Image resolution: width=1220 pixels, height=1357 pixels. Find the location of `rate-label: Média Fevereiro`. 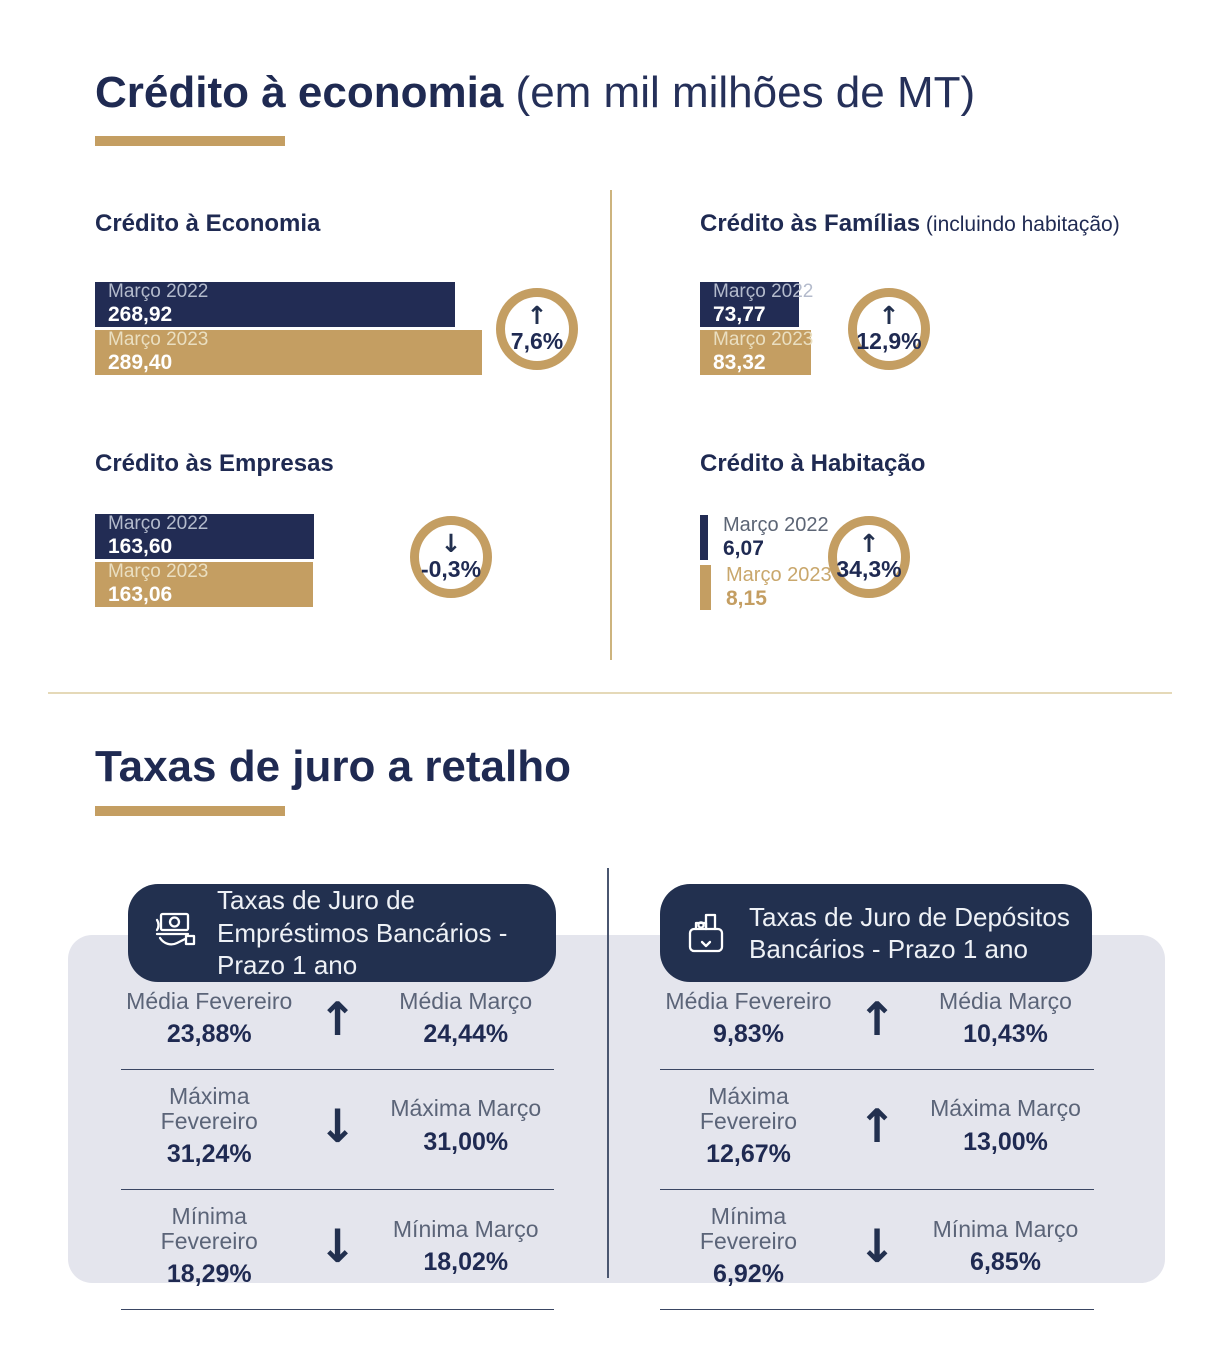

rate-label: Média Fevereiro is located at coordinates (748, 1001).